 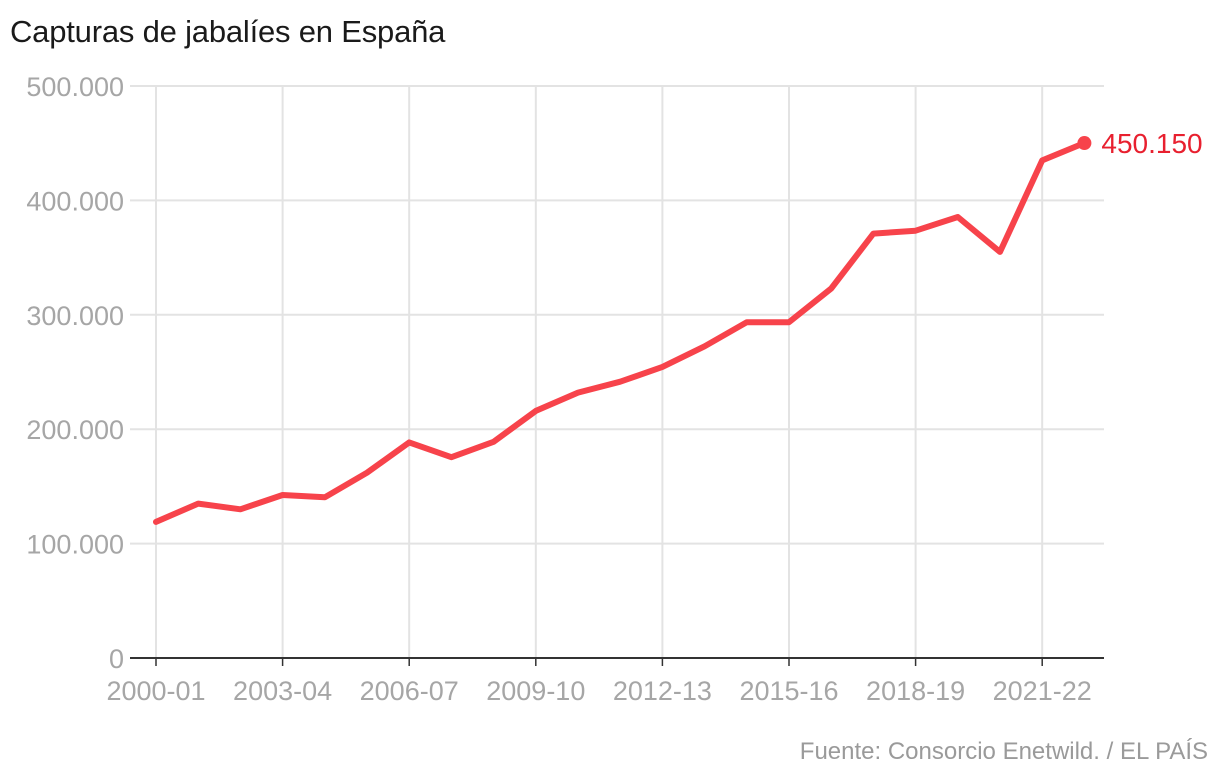 I want to click on x-tick-label: 2015-16, so click(x=788, y=691).